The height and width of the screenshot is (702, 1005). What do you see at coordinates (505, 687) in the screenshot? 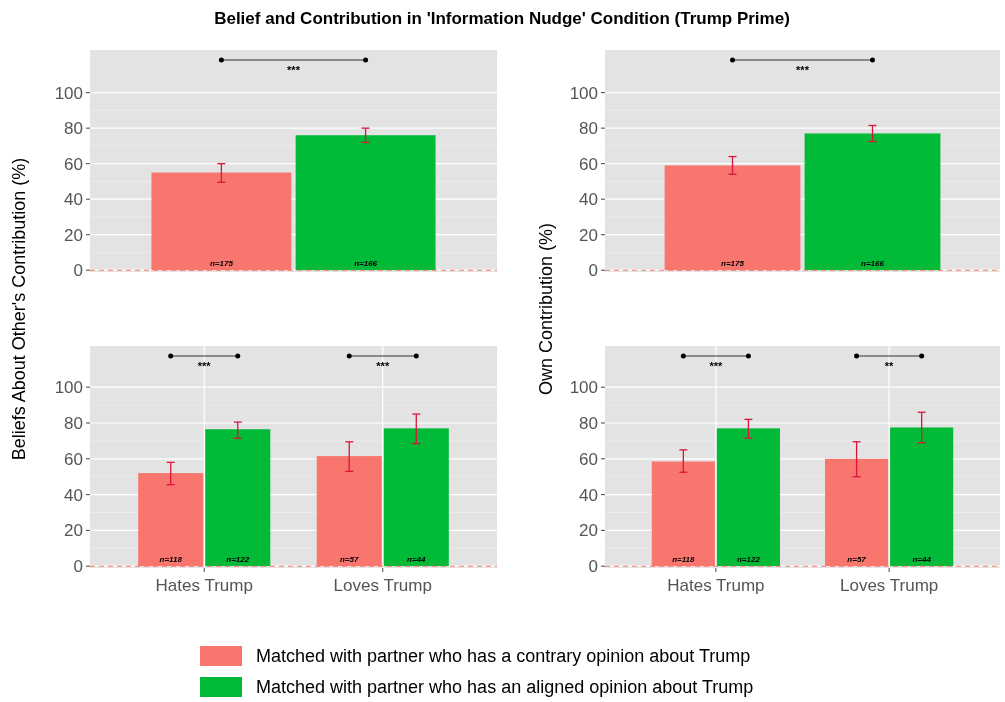
I see `legend-label: Matched with partner who has an aligned opinion about Trump` at bounding box center [505, 687].